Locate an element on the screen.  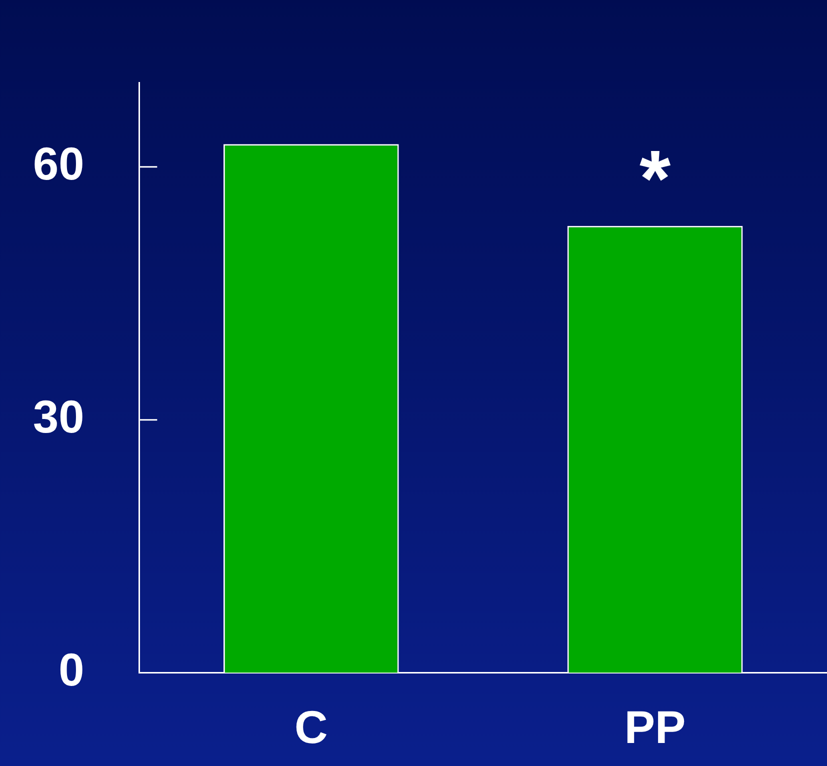
x-tick-label: PP is located at coordinates (655, 727).